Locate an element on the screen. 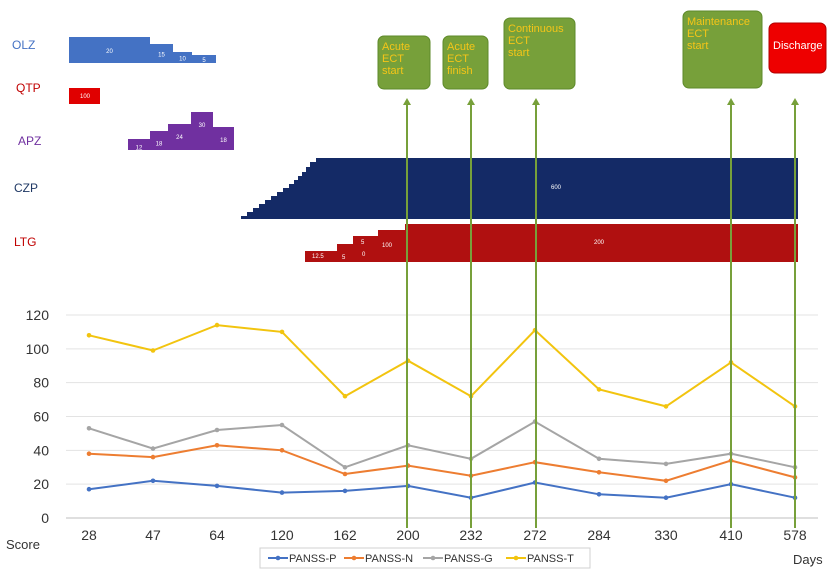 This screenshot has height=570, width=831. olz-dose-label: 20 is located at coordinates (109, 52).